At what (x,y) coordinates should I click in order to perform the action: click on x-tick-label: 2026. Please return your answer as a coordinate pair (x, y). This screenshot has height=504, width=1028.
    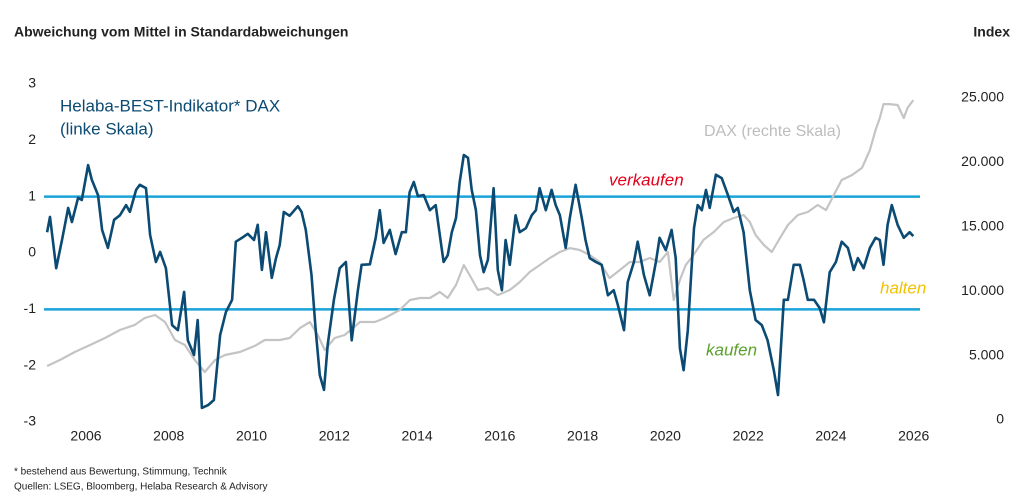
    Looking at the image, I should click on (913, 436).